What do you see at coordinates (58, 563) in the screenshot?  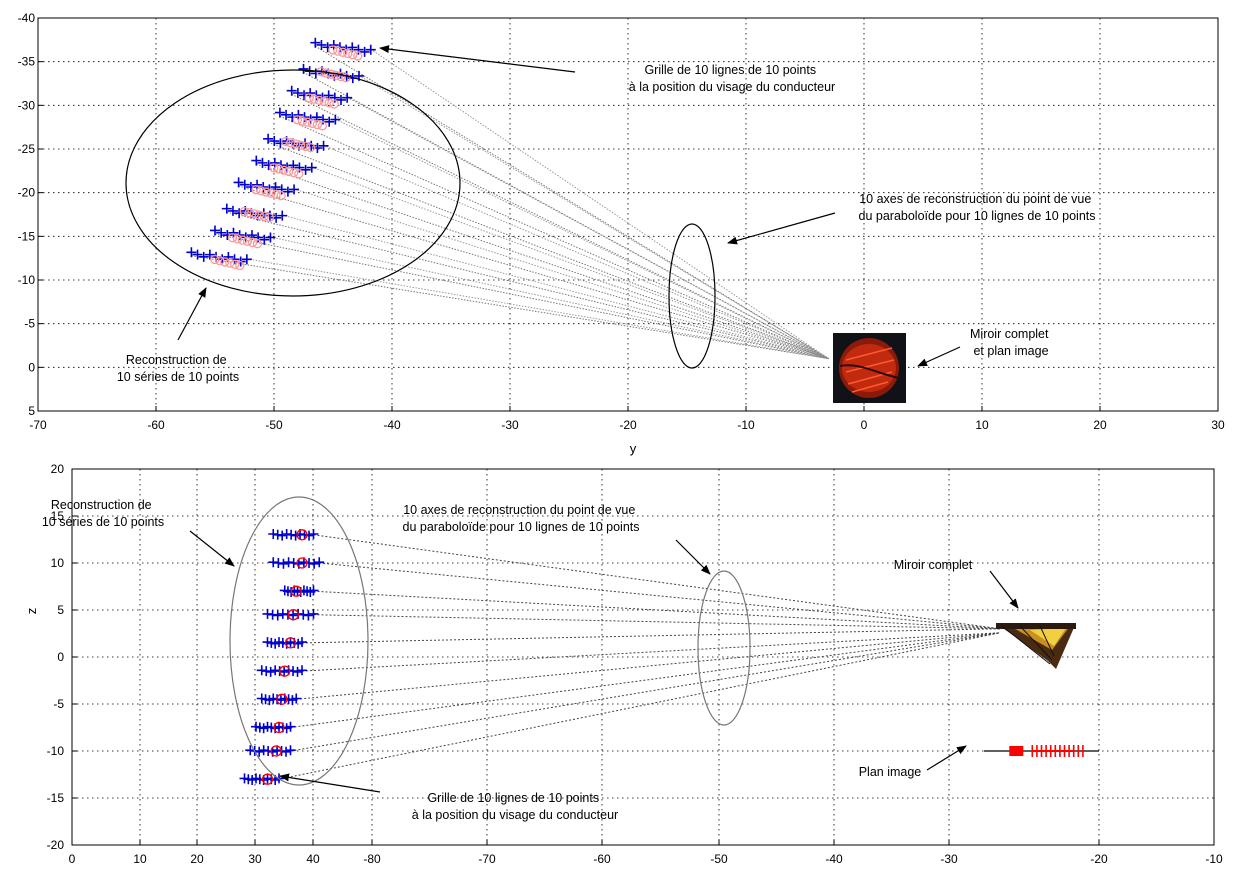 I see `y-tick-label: 10` at bounding box center [58, 563].